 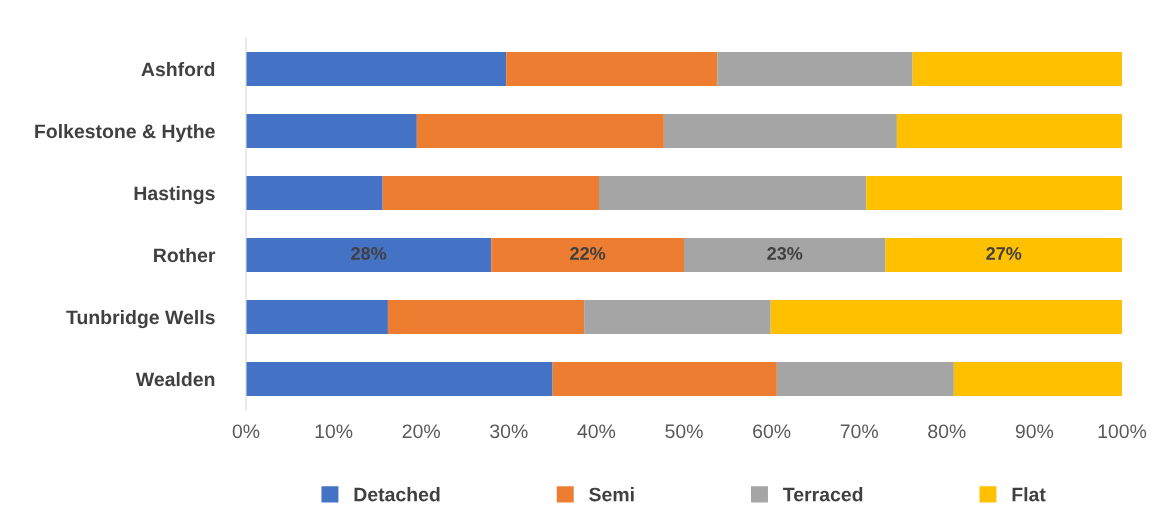 I want to click on x-tick-label: 60%, so click(x=772, y=431).